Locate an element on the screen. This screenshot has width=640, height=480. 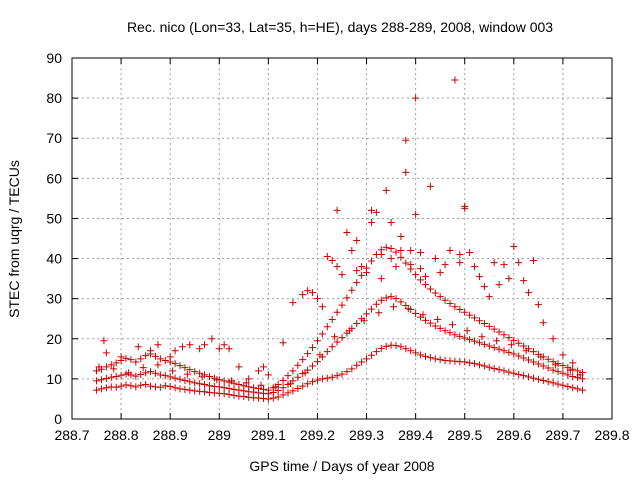
y-tick-label: 20 is located at coordinates (54, 339).